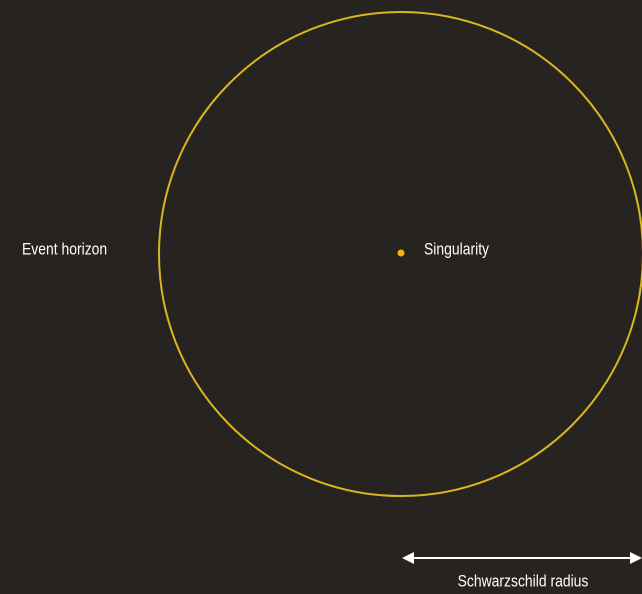  I want to click on arrow-head-left, so click(408, 558).